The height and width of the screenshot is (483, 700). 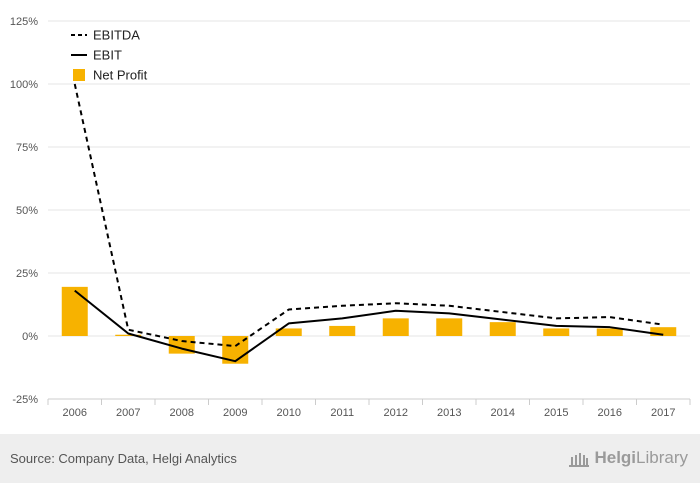 I want to click on y-tick-label: 75%, so click(x=27, y=148).